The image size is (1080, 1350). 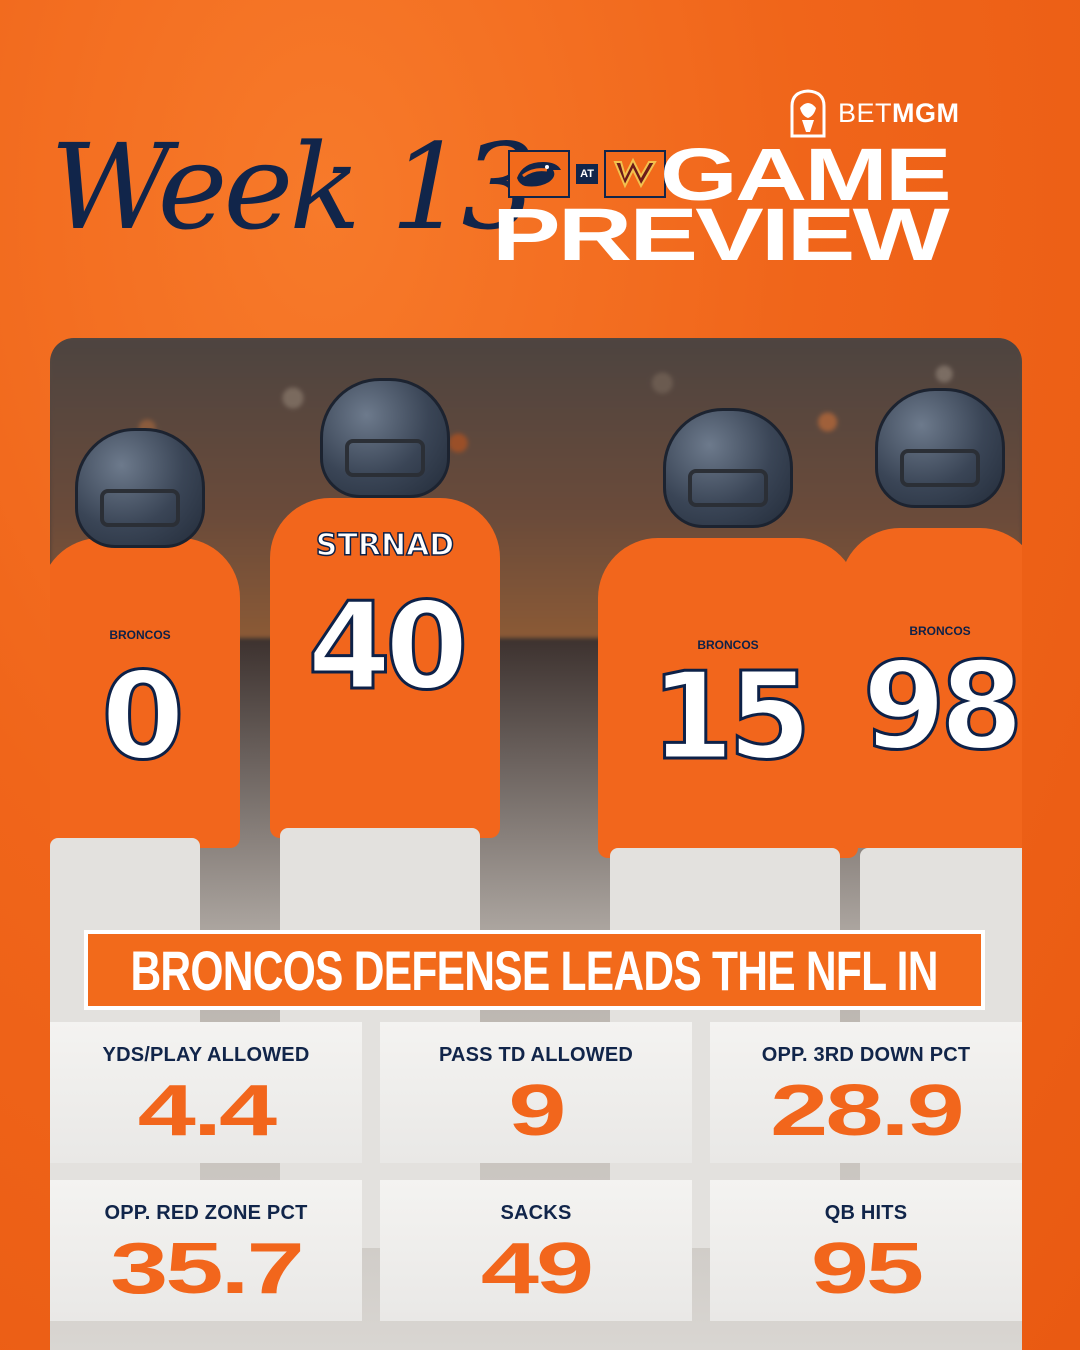 What do you see at coordinates (388, 648) in the screenshot?
I see `jersey-number: 40` at bounding box center [388, 648].